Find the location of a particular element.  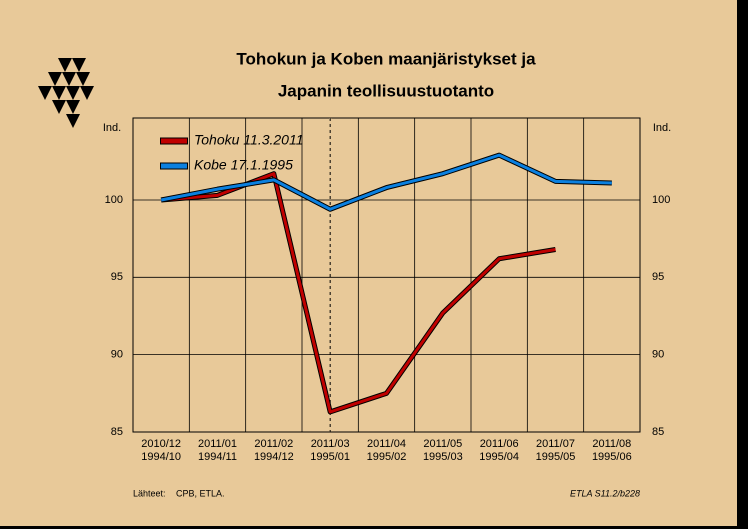

x-tick-label: 2011/06 is located at coordinates (499, 444).